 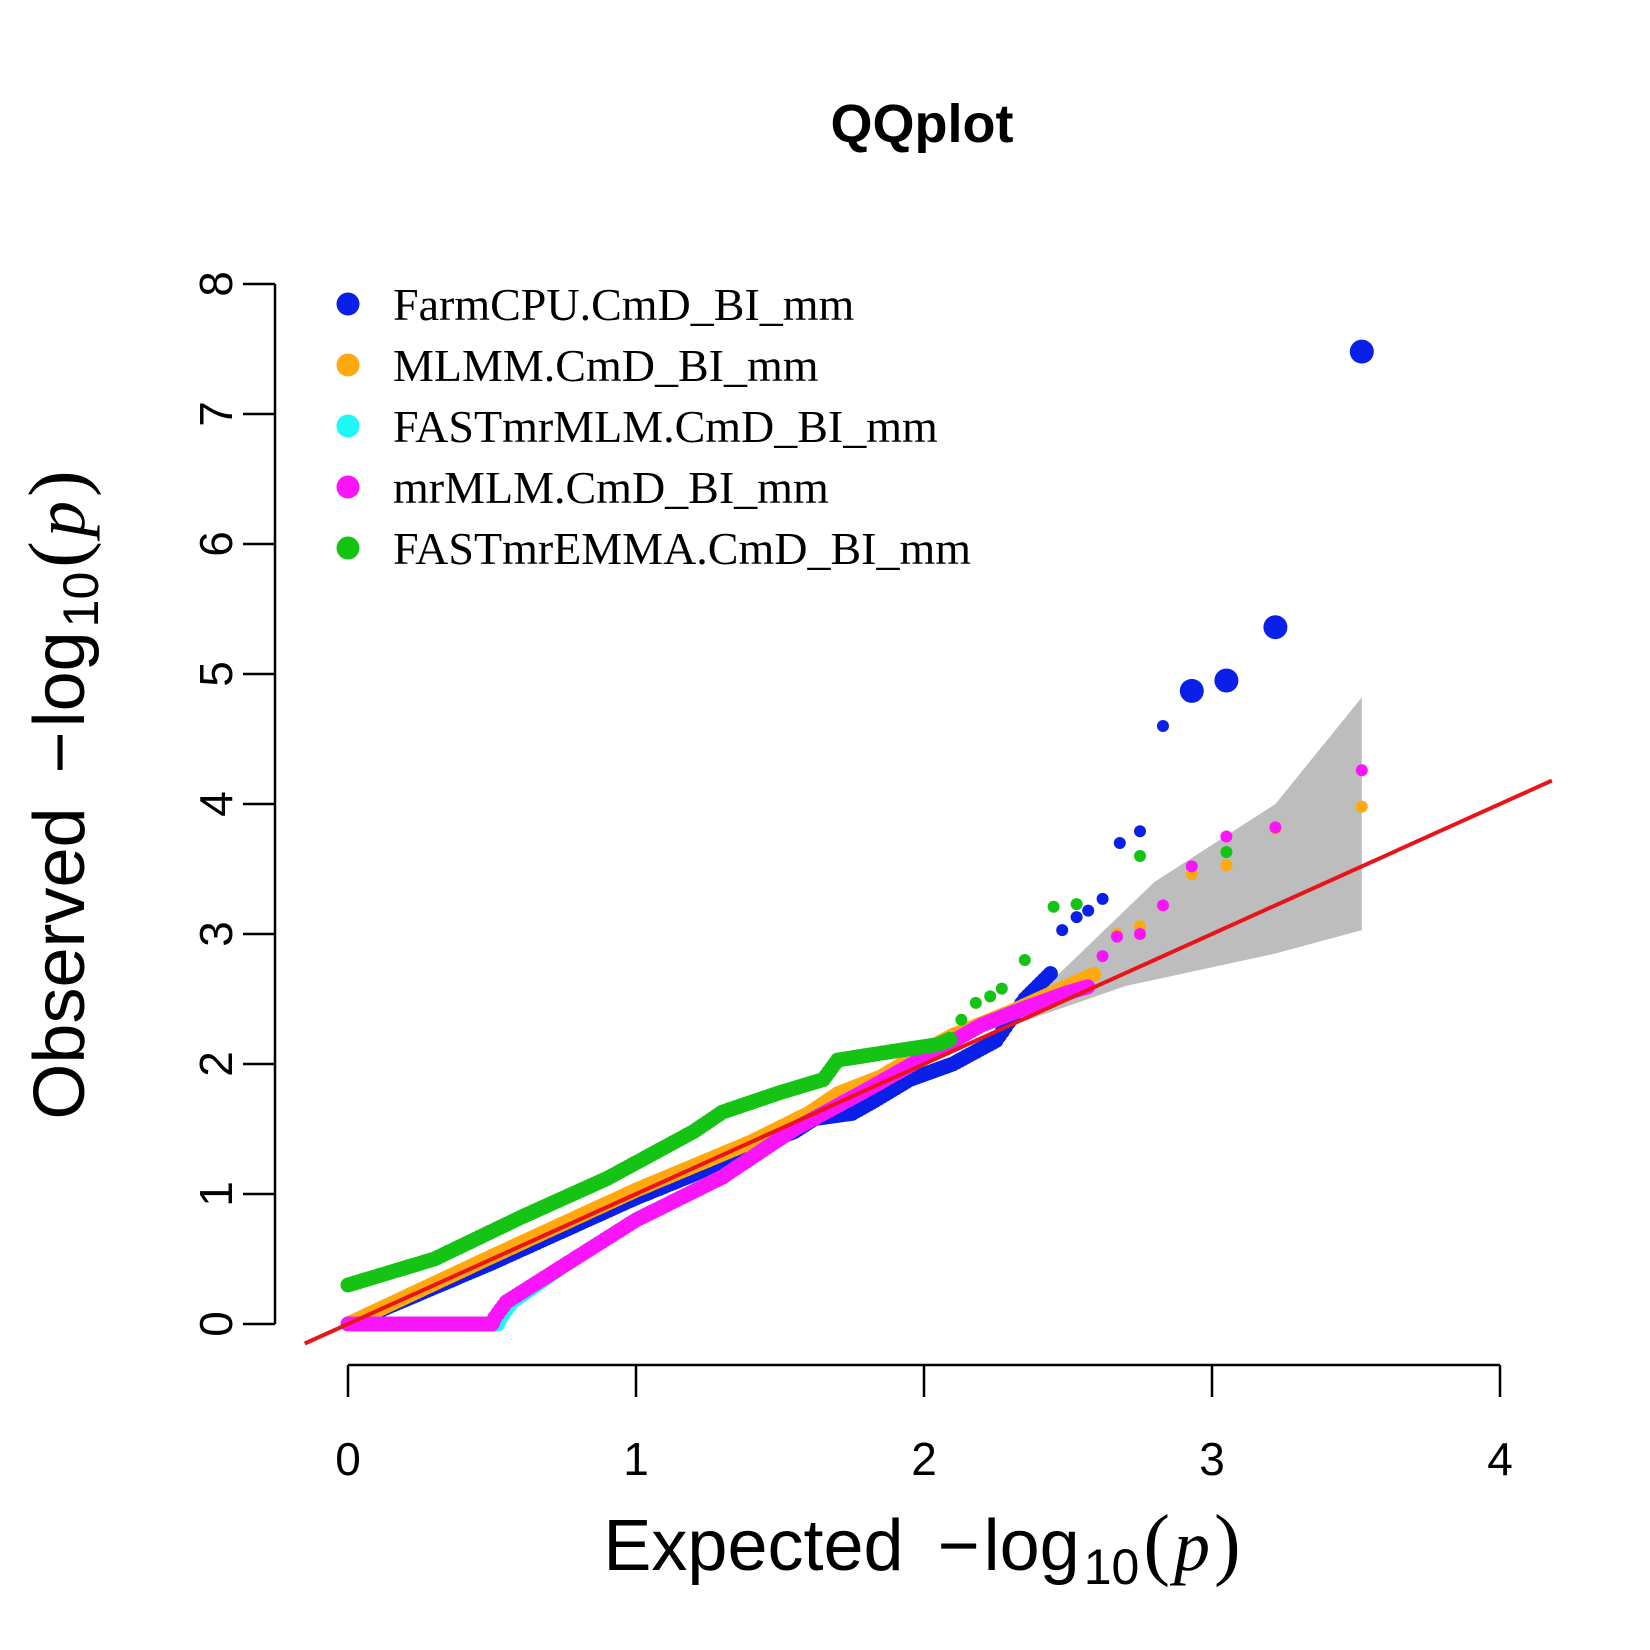 What do you see at coordinates (1156, 1544) in the screenshot?
I see `x-axis-label-open-paren: (` at bounding box center [1156, 1544].